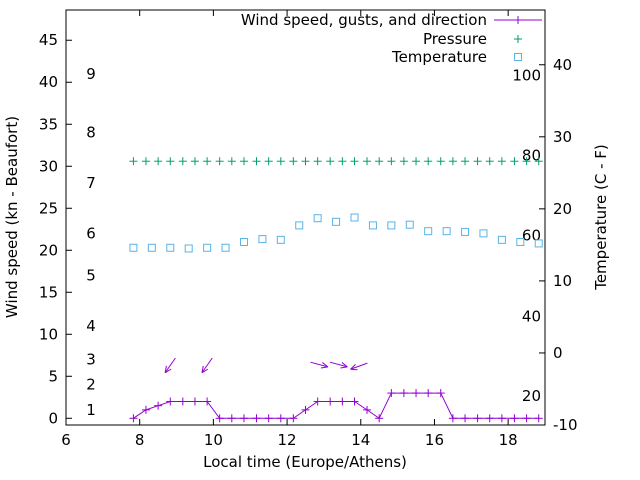 The width and height of the screenshot is (640, 480). Describe the element at coordinates (518, 38) in the screenshot. I see `legend-markers` at that location.